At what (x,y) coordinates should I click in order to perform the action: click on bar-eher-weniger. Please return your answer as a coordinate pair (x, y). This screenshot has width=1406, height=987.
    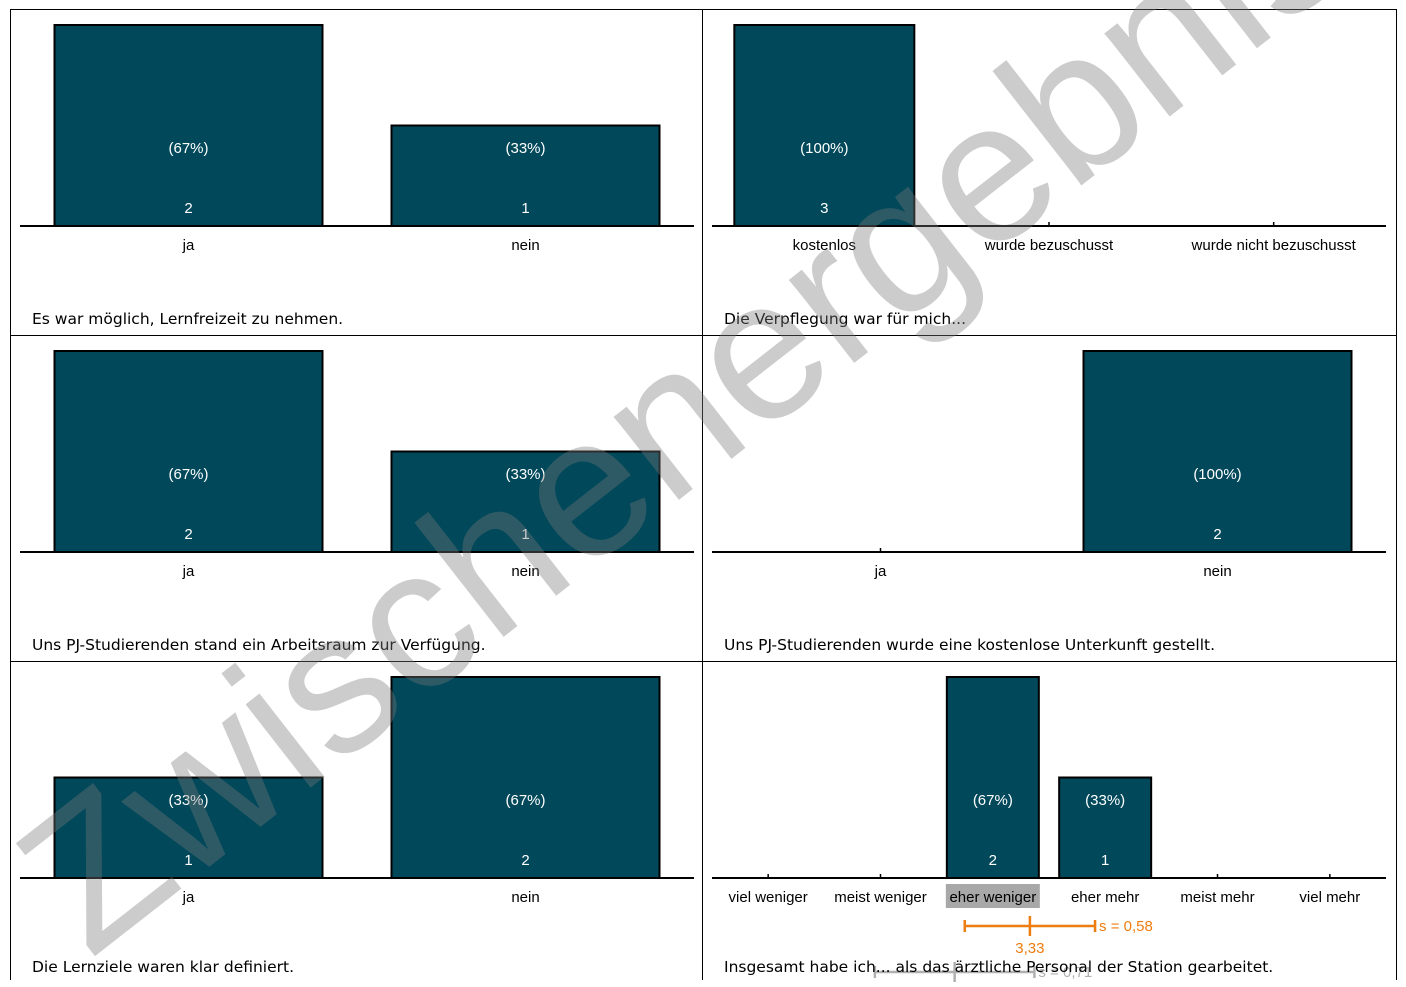
    Looking at the image, I should click on (992, 777).